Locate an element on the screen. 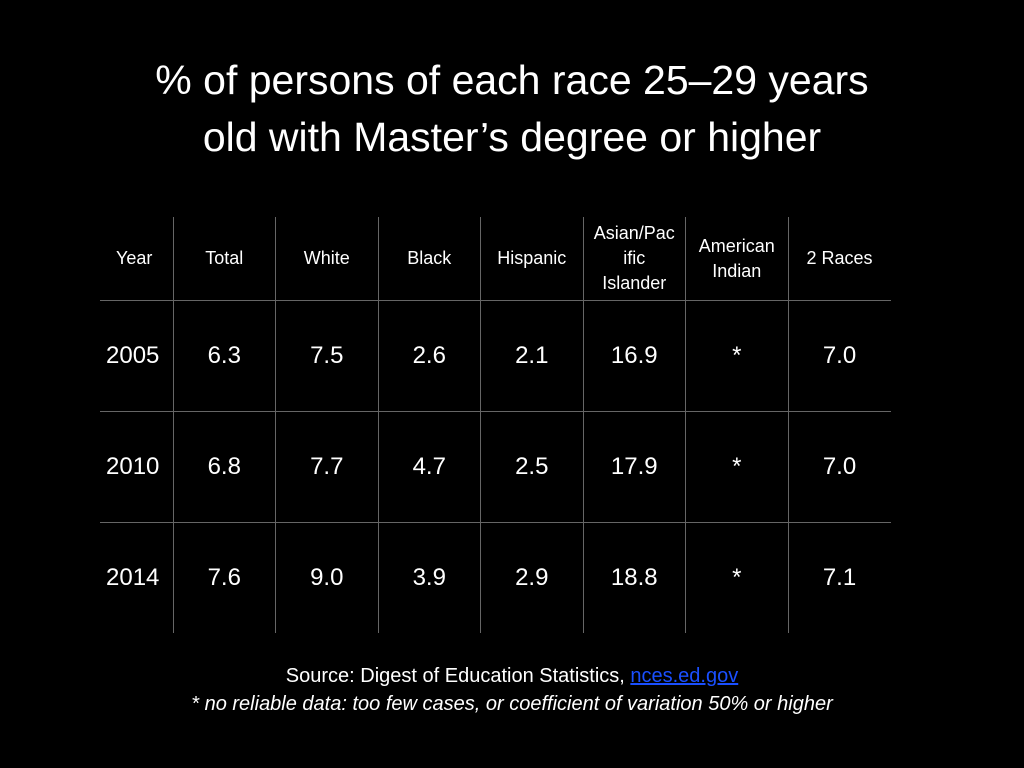  source-prefix: Source: Digest of Education Statistics, is located at coordinates (458, 676).